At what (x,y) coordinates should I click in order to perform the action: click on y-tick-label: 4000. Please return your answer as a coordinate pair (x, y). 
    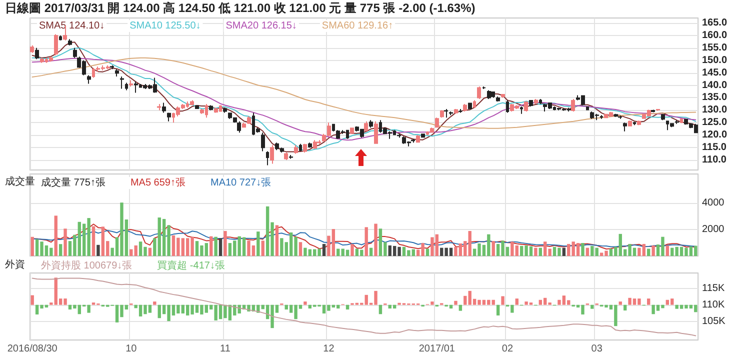
    Looking at the image, I should click on (713, 203).